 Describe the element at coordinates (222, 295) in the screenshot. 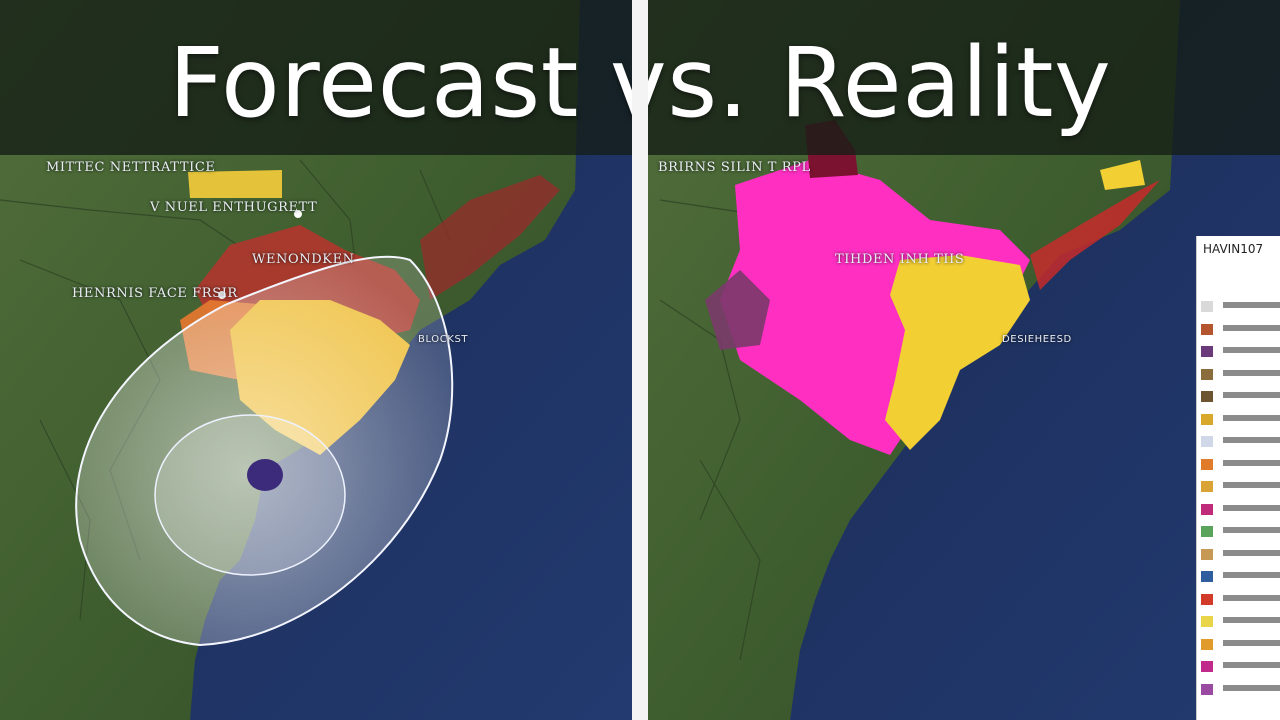

I see `city-marker-west` at that location.